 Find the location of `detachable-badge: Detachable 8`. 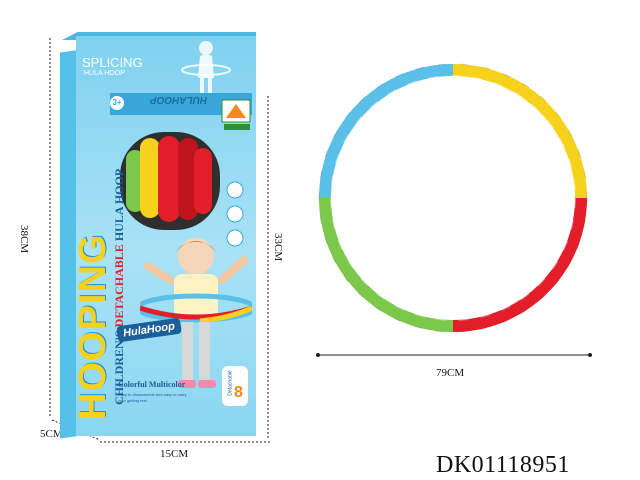

detachable-badge: Detachable 8 is located at coordinates (235, 386).